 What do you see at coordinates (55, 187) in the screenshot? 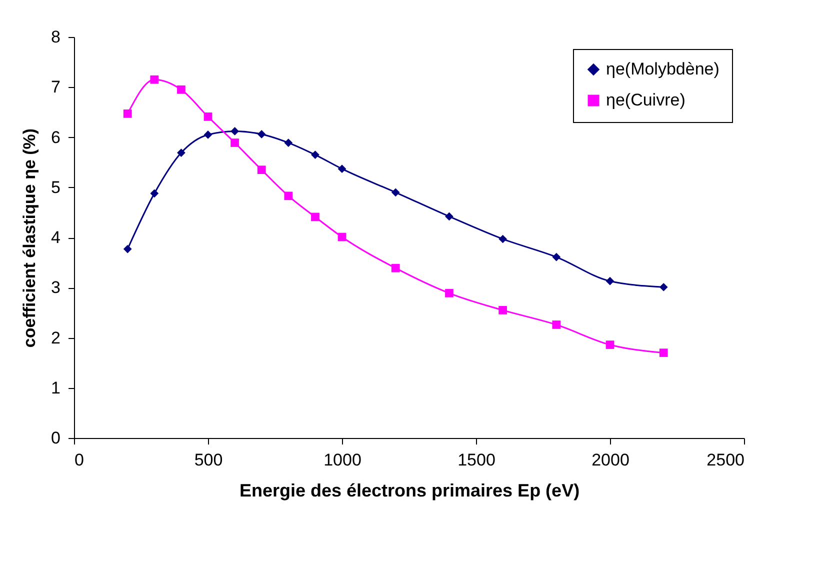
I see `y-tick-label: 5` at bounding box center [55, 187].